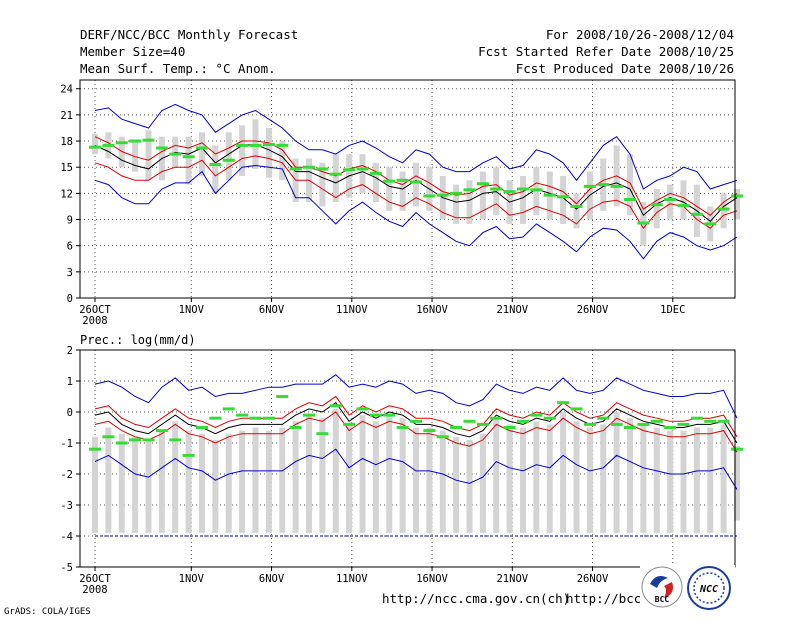 The height and width of the screenshot is (622, 800). I want to click on prec-xtick-label: 16NOV, so click(432, 579).